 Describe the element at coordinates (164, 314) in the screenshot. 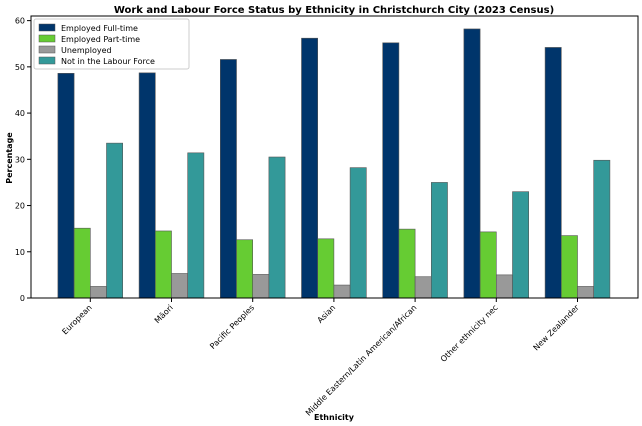

I see `x-tick-label: Māori` at that location.